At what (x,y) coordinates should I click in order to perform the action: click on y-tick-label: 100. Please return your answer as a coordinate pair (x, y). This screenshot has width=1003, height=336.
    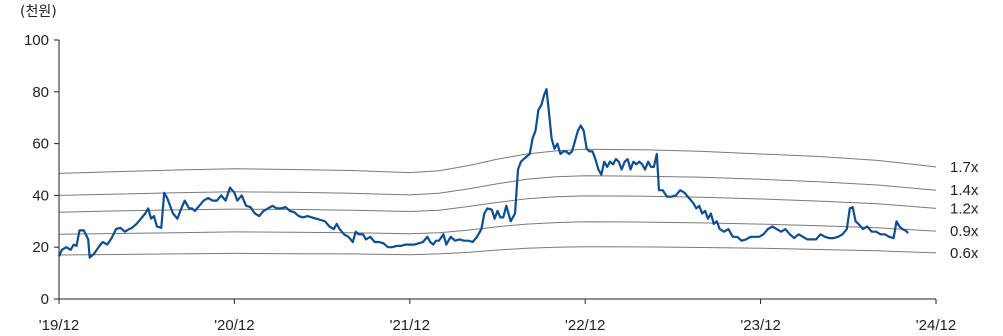
    Looking at the image, I should click on (36, 40).